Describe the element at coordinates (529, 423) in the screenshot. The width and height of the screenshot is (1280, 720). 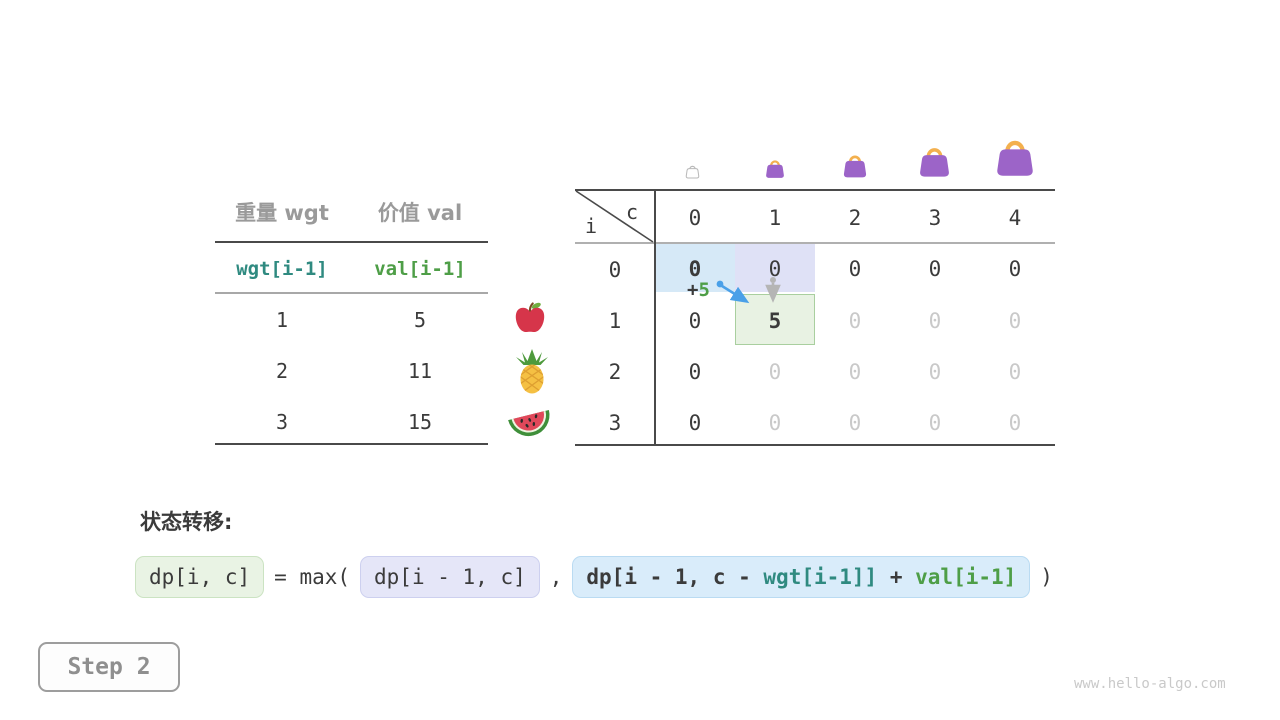
I see `watermelon-icon` at that location.